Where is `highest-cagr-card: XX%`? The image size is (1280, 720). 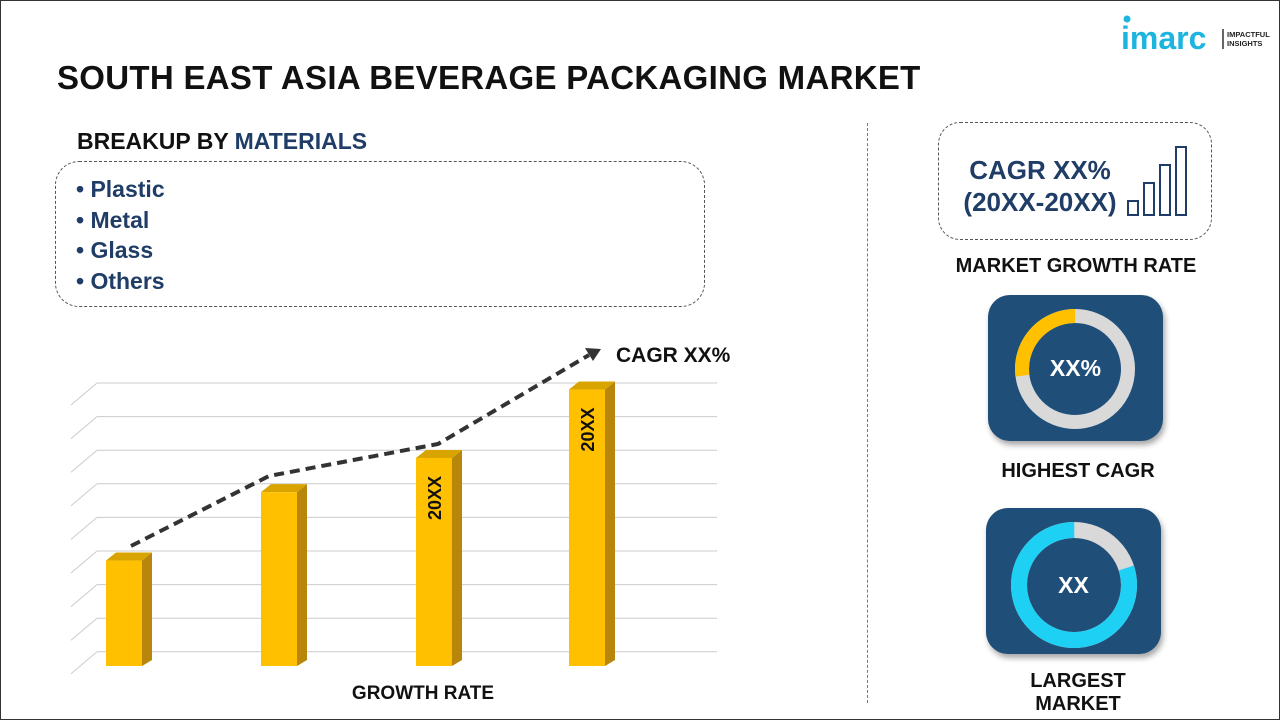 highest-cagr-card: XX% is located at coordinates (1075, 368).